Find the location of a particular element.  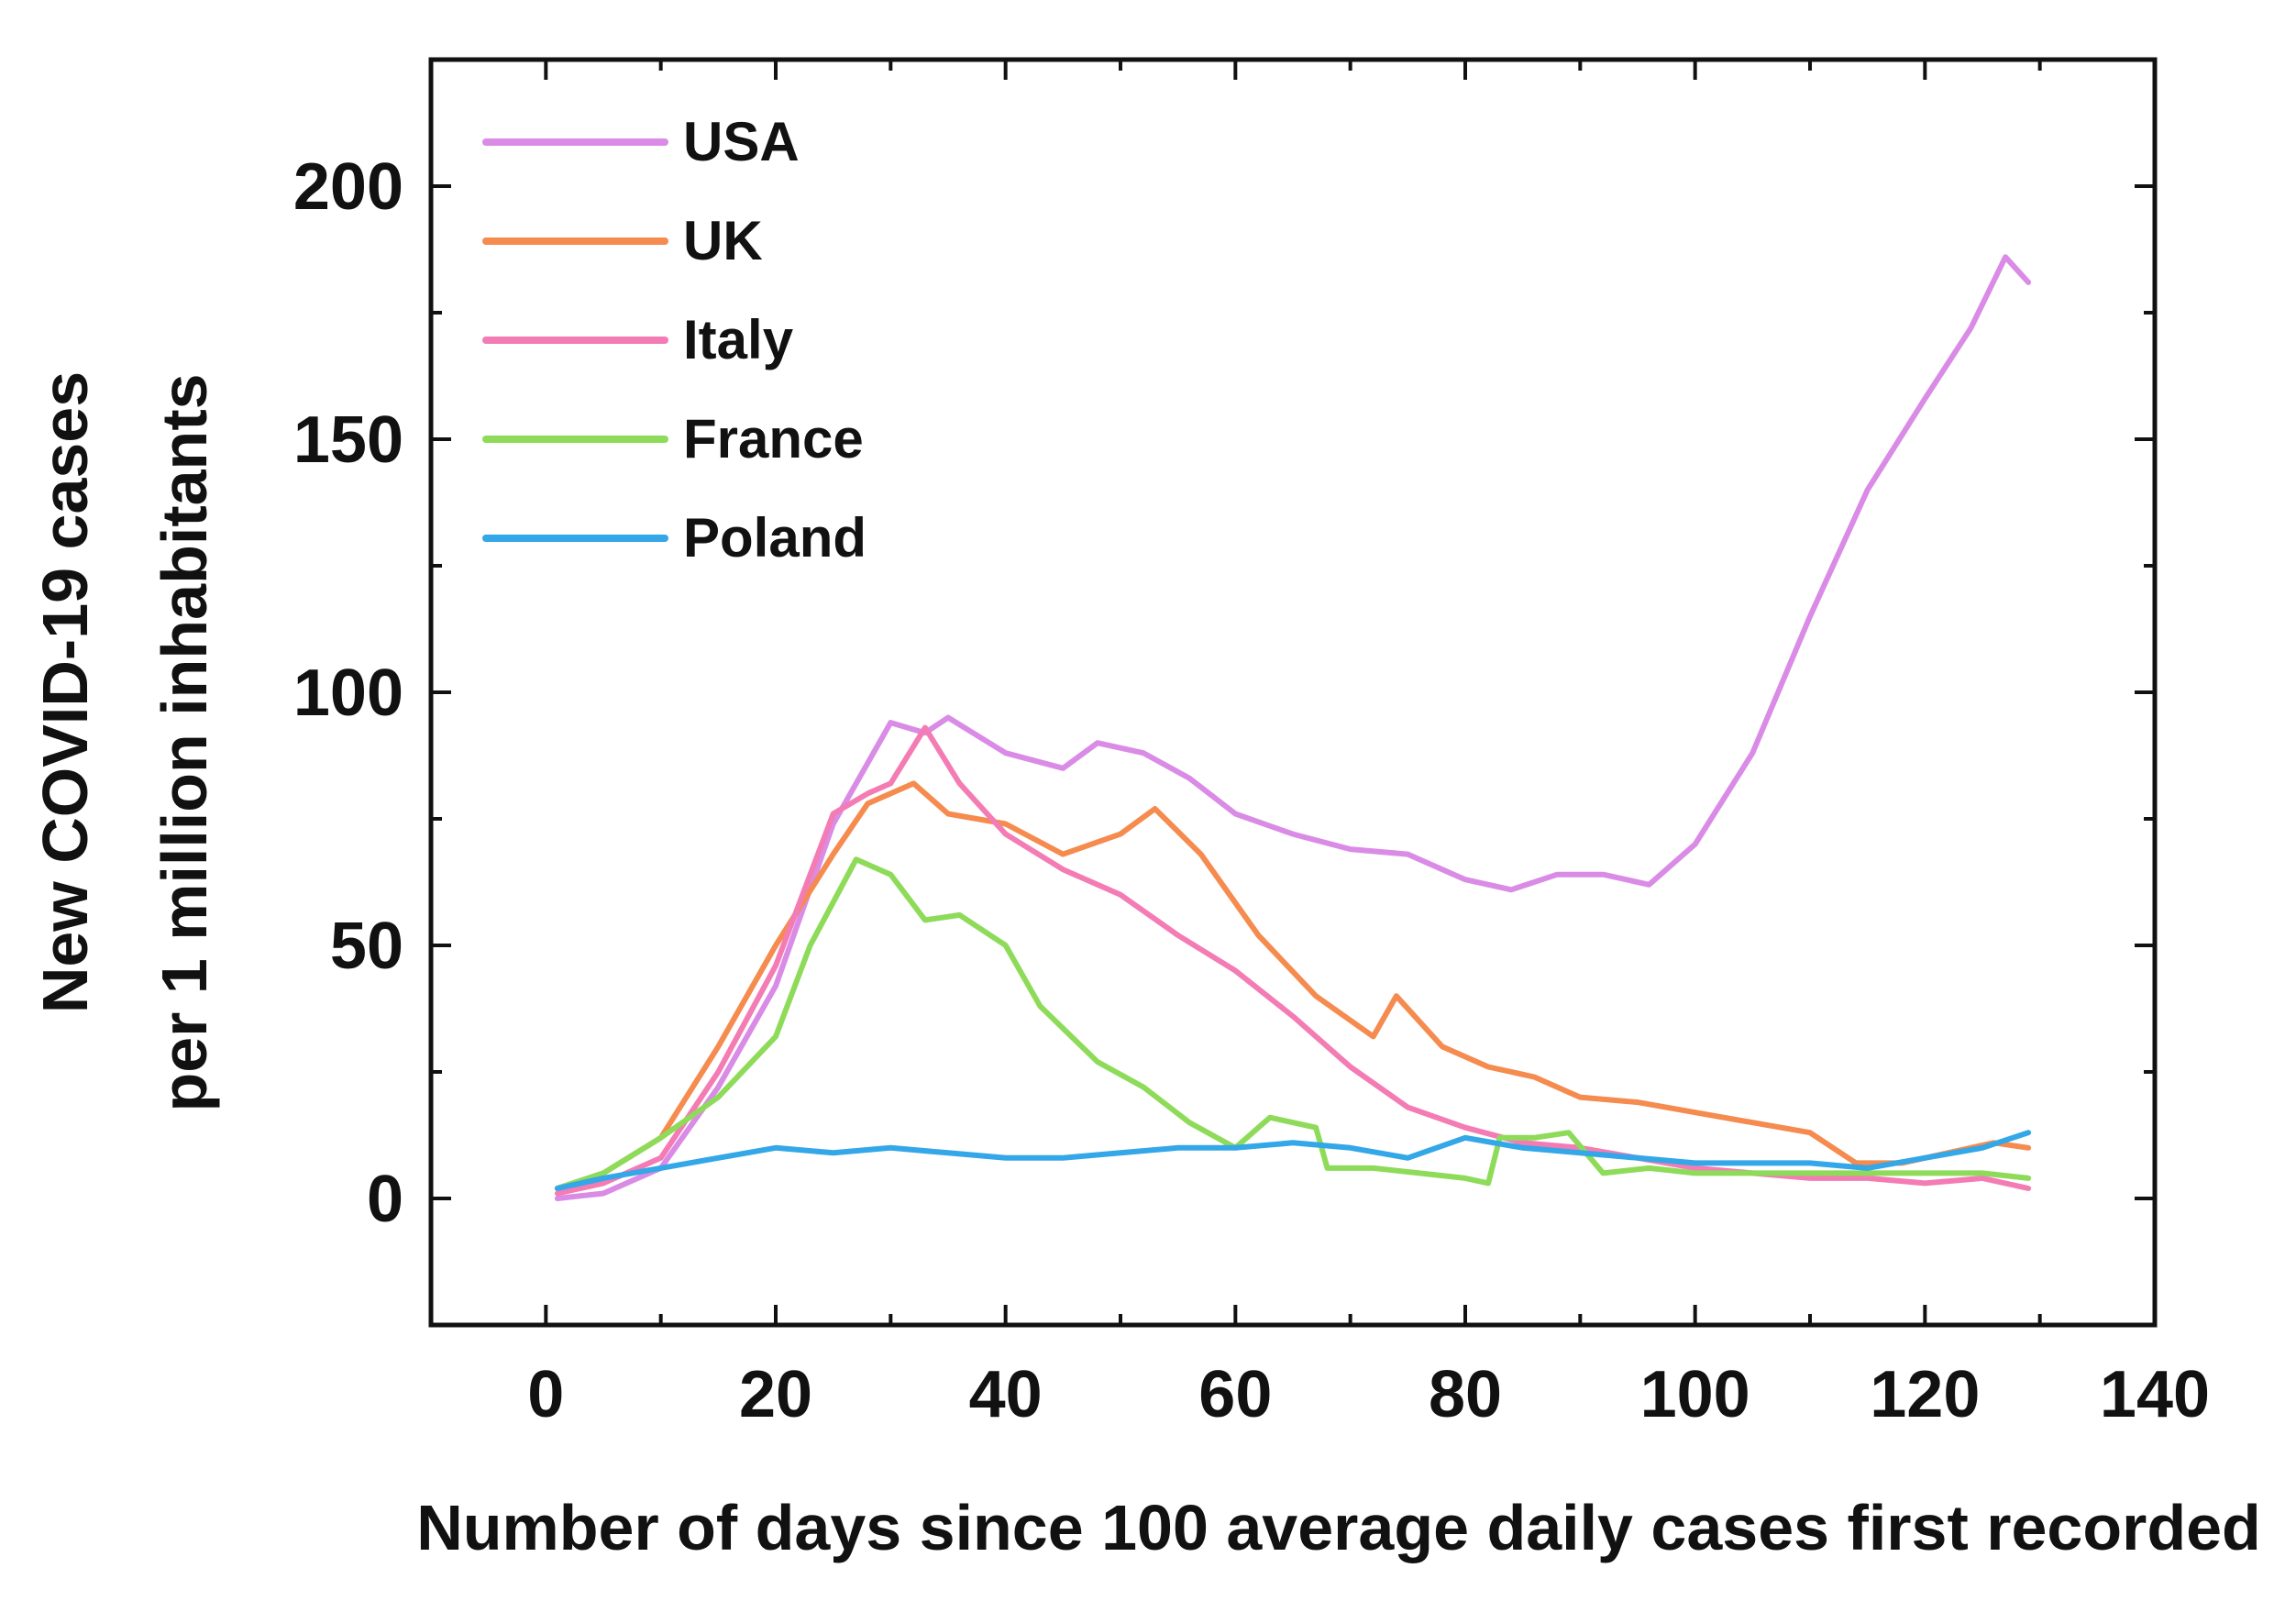

y-axis-title-line-2: per 1 million inhabitants is located at coordinates (184, 742).